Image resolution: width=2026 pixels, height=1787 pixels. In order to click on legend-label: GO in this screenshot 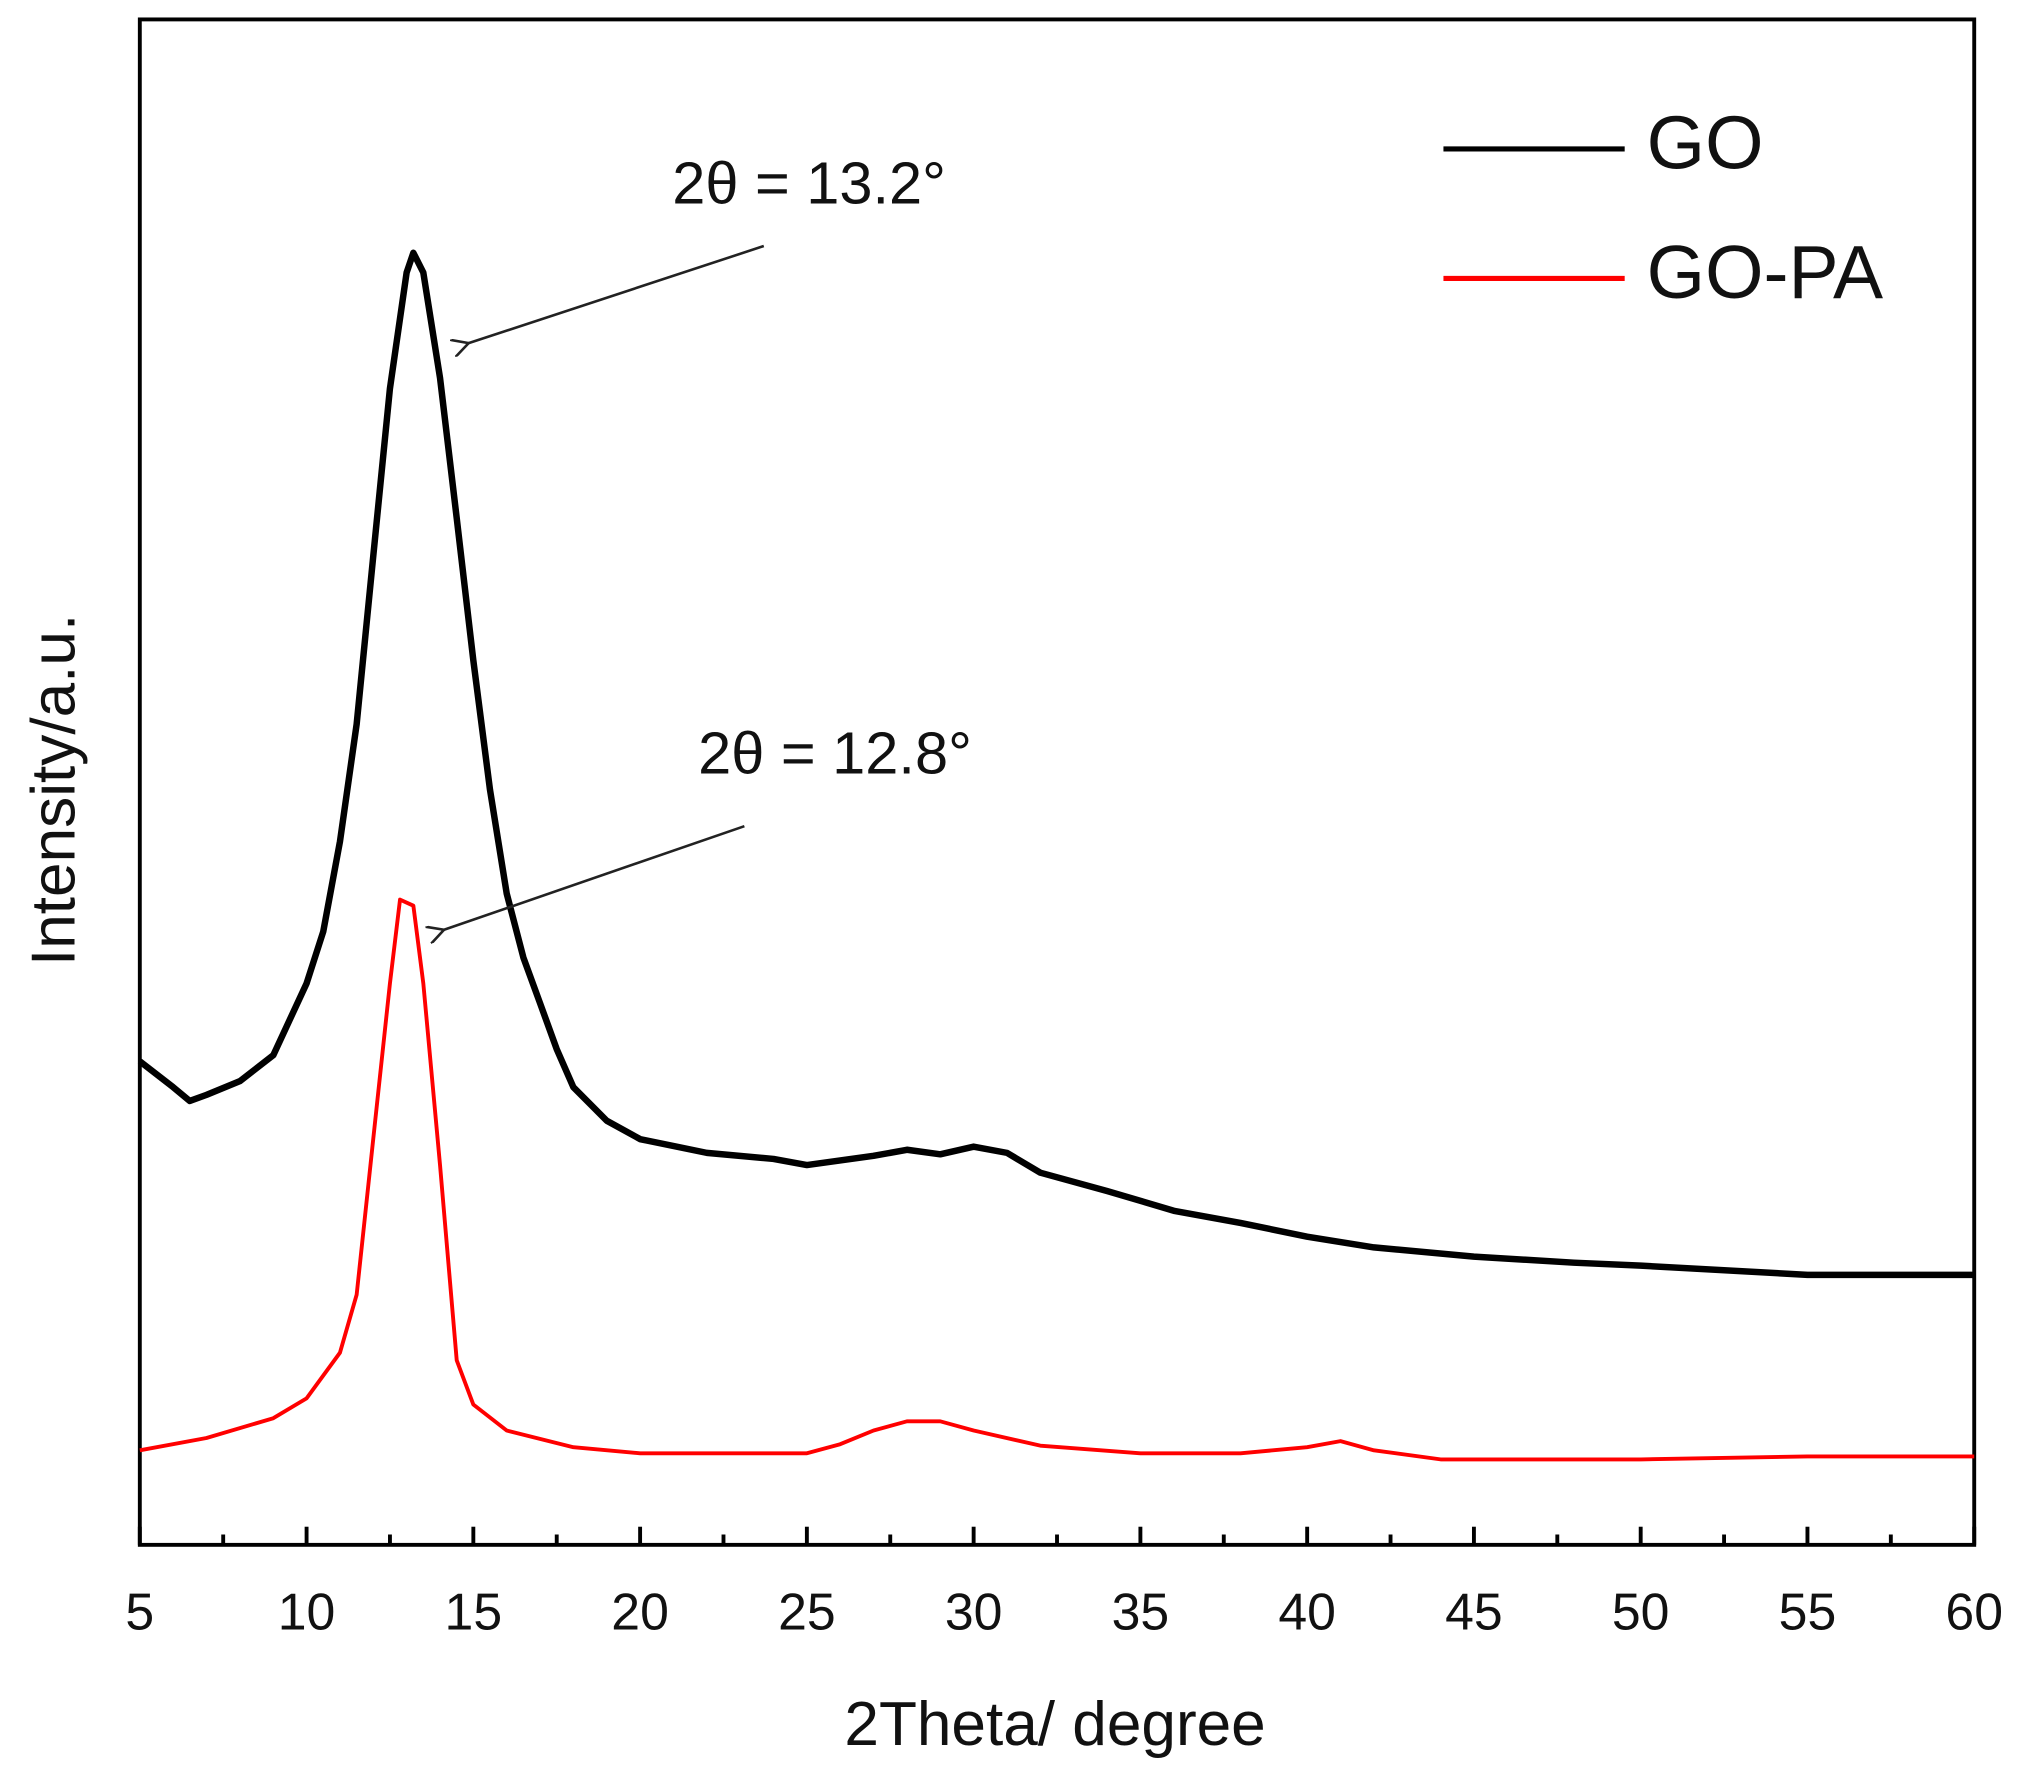, I will do `click(1705, 143)`.